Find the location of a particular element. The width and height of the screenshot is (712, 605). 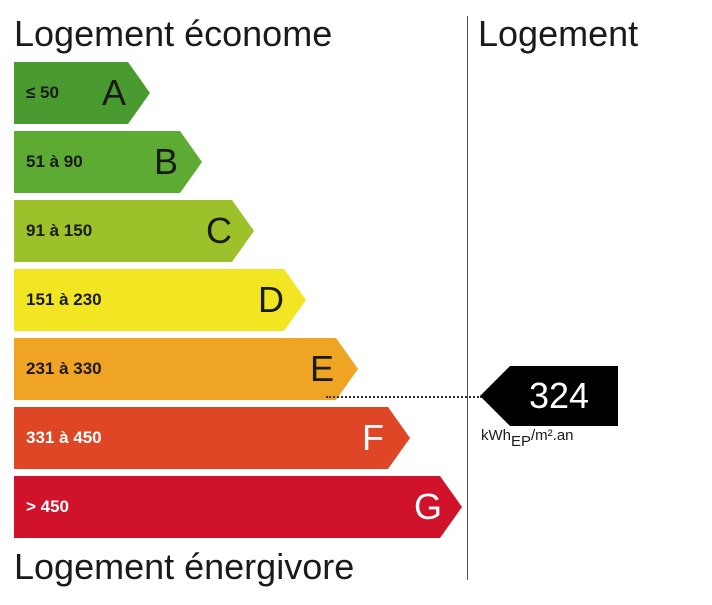

unit-tail: /m².an is located at coordinates (552, 435).